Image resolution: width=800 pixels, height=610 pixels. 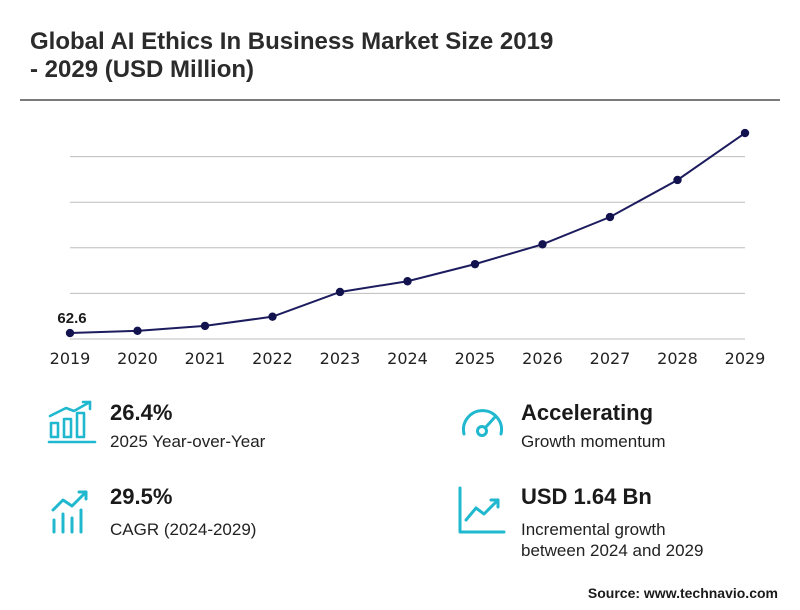 What do you see at coordinates (610, 358) in the screenshot?
I see `x-tick-label: 2027` at bounding box center [610, 358].